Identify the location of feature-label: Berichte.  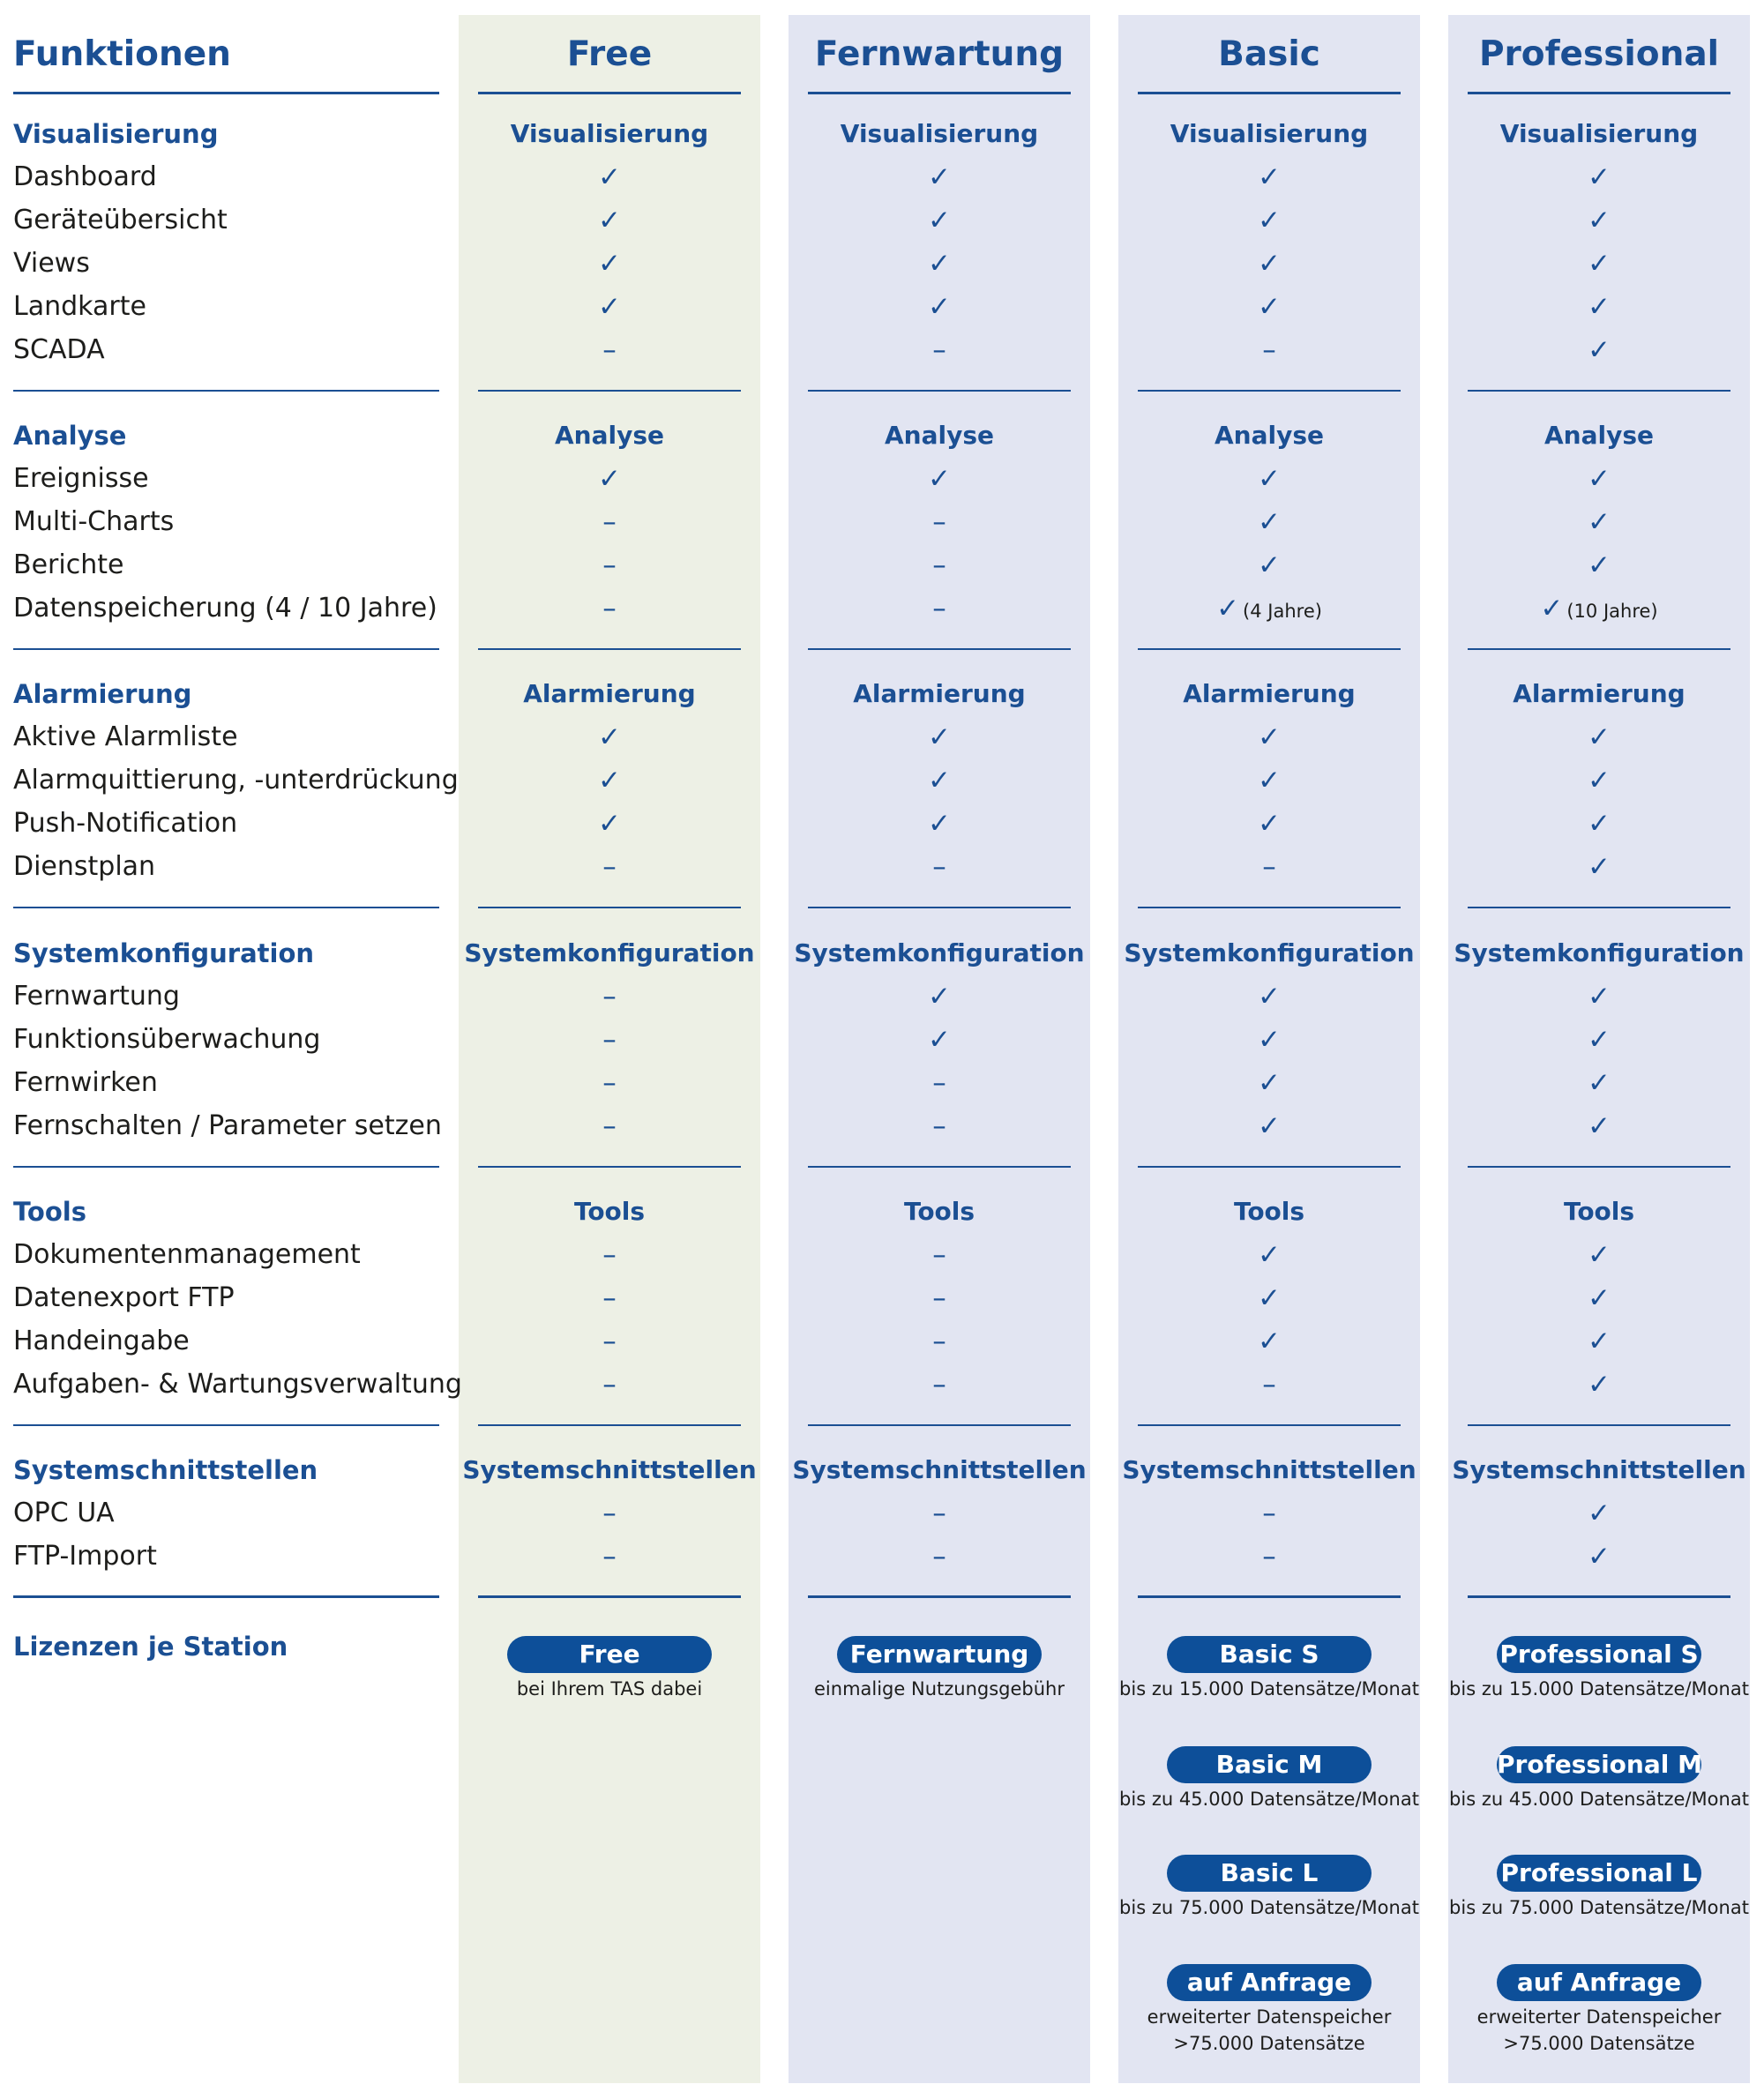
(68, 564).